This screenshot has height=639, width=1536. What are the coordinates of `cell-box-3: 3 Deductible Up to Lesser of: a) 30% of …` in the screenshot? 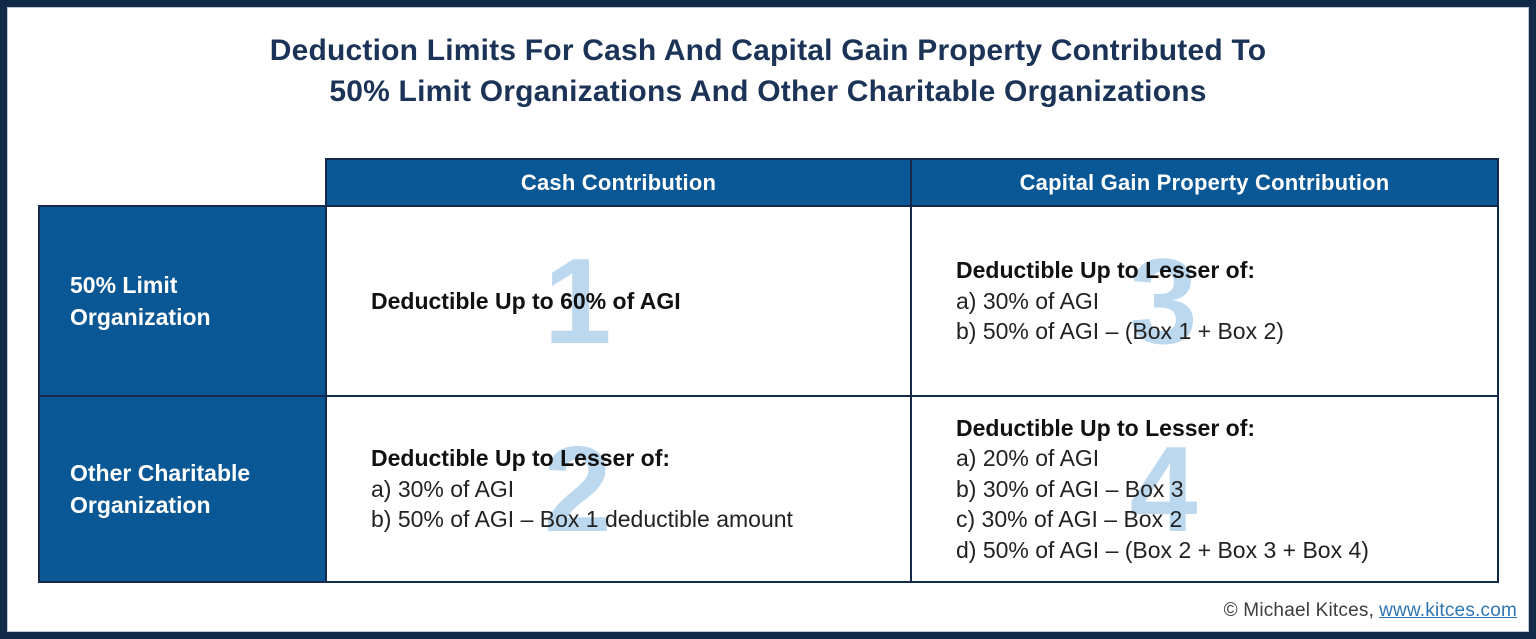 It's located at (1204, 301).